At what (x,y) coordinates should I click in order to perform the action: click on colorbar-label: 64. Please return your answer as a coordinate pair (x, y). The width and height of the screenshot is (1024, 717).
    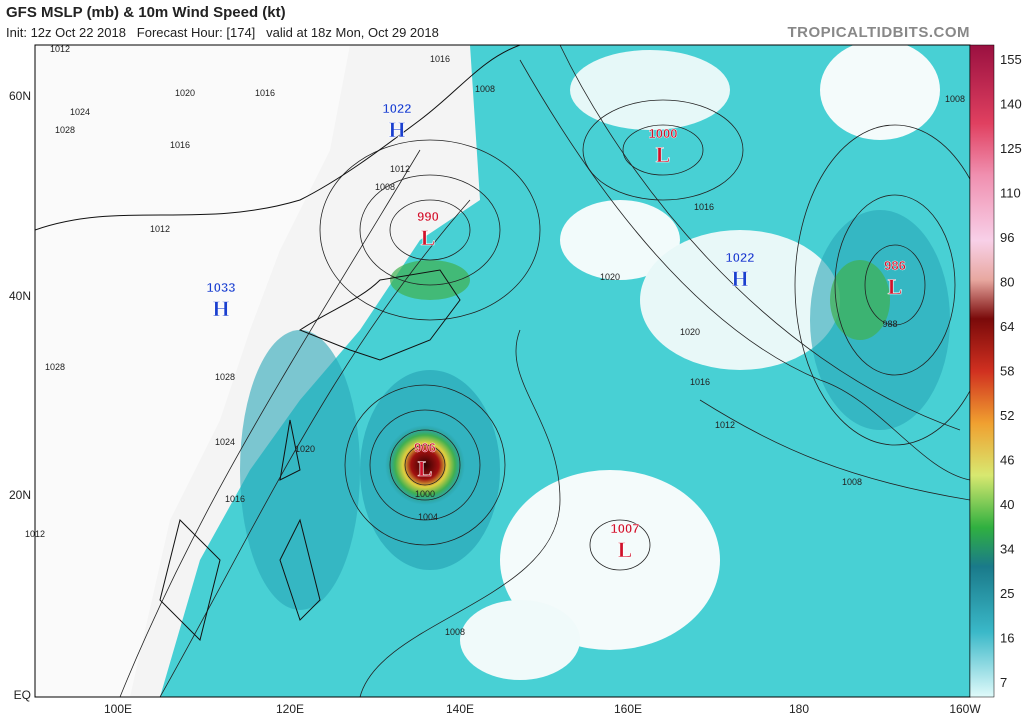
    Looking at the image, I should click on (1007, 326).